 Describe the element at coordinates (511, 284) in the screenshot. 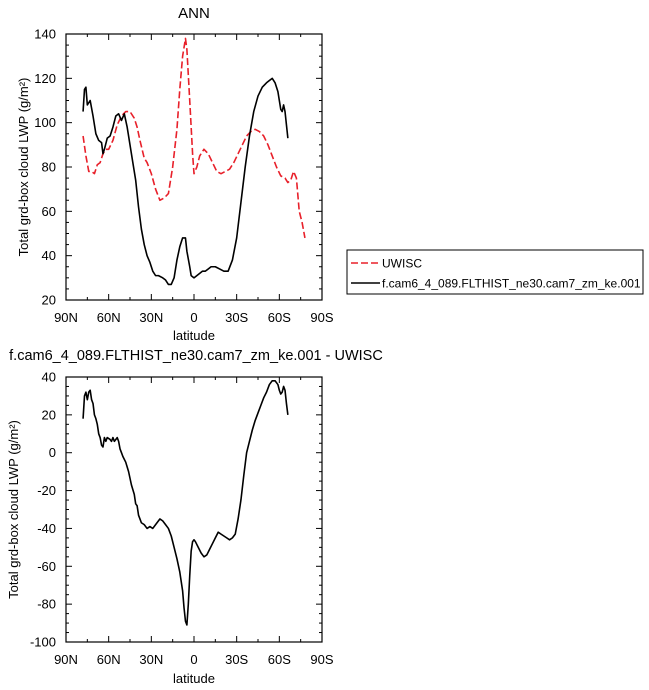

I see `legend-entry-2: f.cam6_4_089.FLTHIST_ne30.cam7_zm_ke.001` at that location.